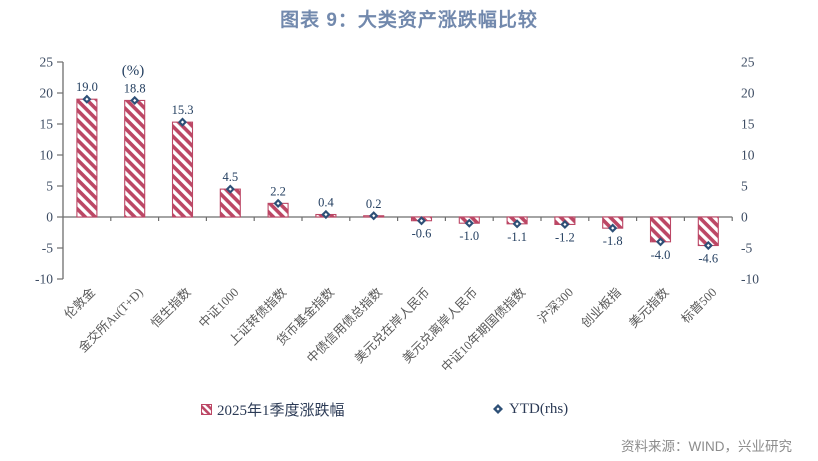 The height and width of the screenshot is (461, 818). Describe the element at coordinates (649, 307) in the screenshot. I see `category-label: 美元指数` at that location.